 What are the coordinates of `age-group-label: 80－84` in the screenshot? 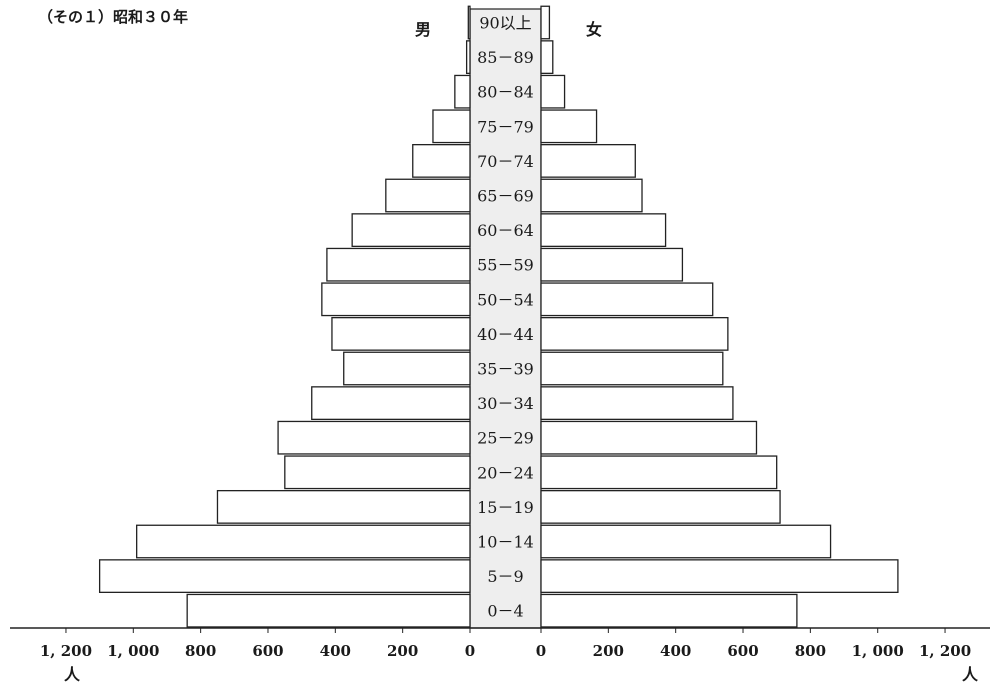 It's located at (505, 92).